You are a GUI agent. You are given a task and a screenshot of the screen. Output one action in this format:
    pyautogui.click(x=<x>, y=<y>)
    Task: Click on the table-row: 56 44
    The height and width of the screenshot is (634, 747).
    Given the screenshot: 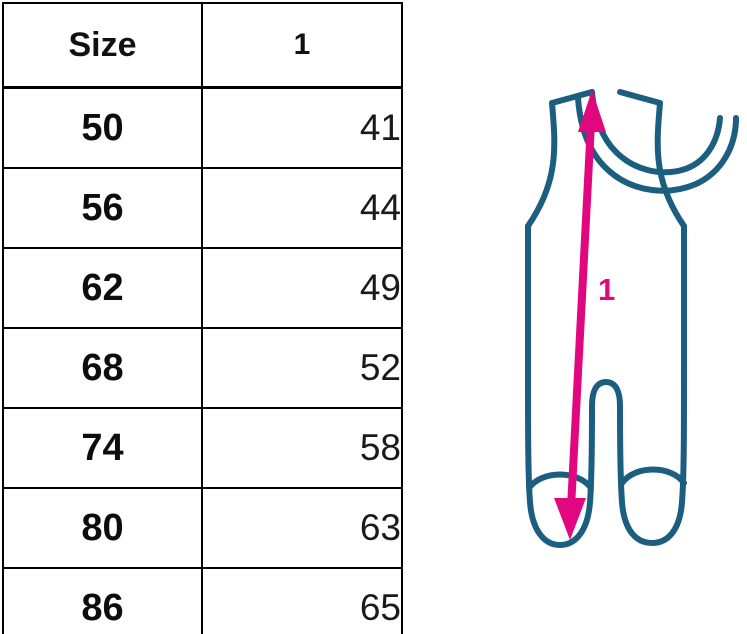 What is the action you would take?
    pyautogui.click(x=202, y=208)
    